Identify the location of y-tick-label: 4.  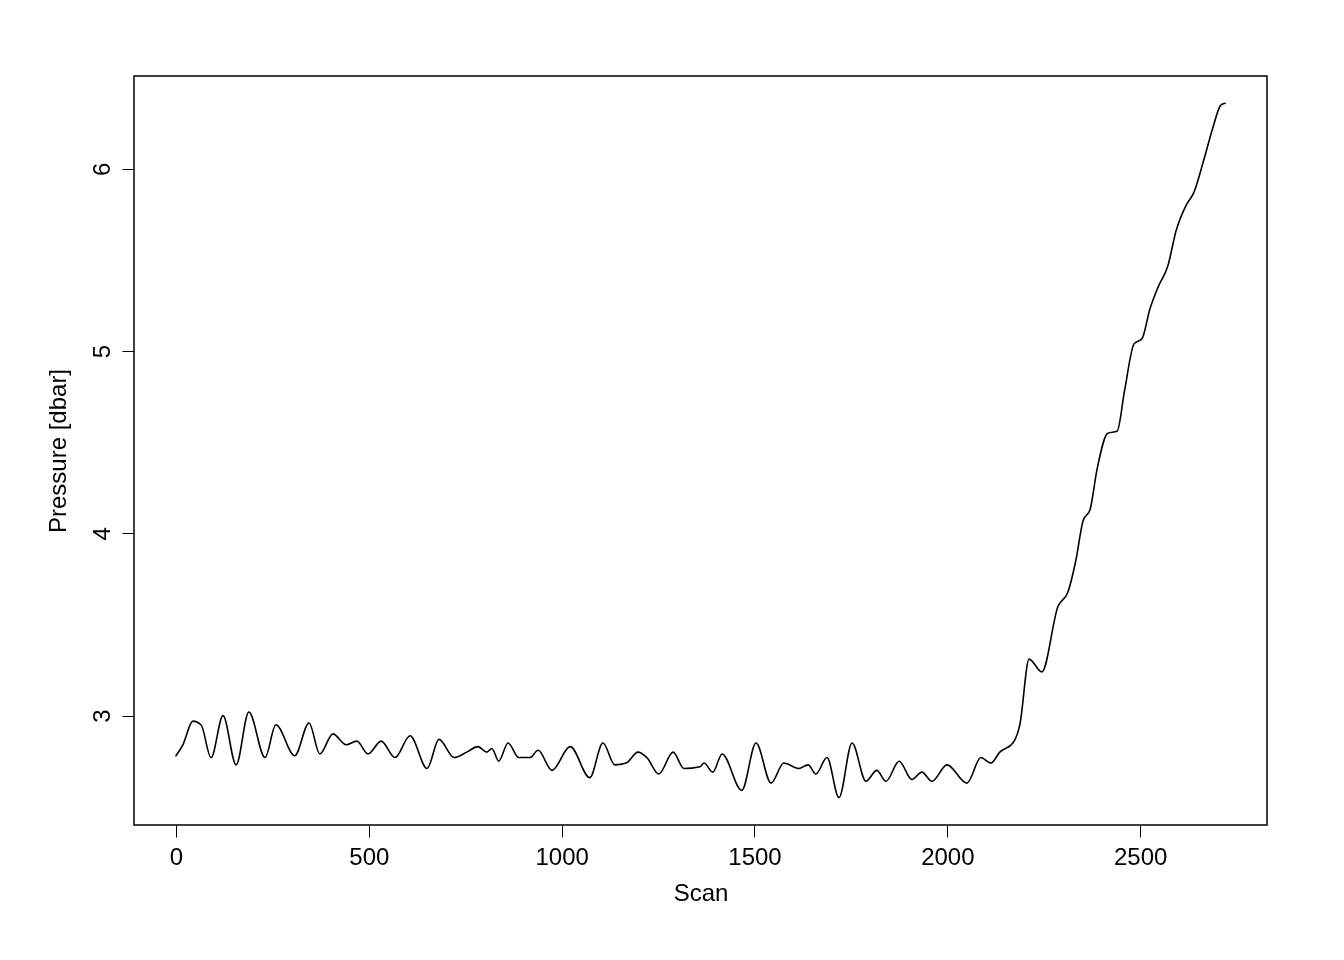
(101, 534).